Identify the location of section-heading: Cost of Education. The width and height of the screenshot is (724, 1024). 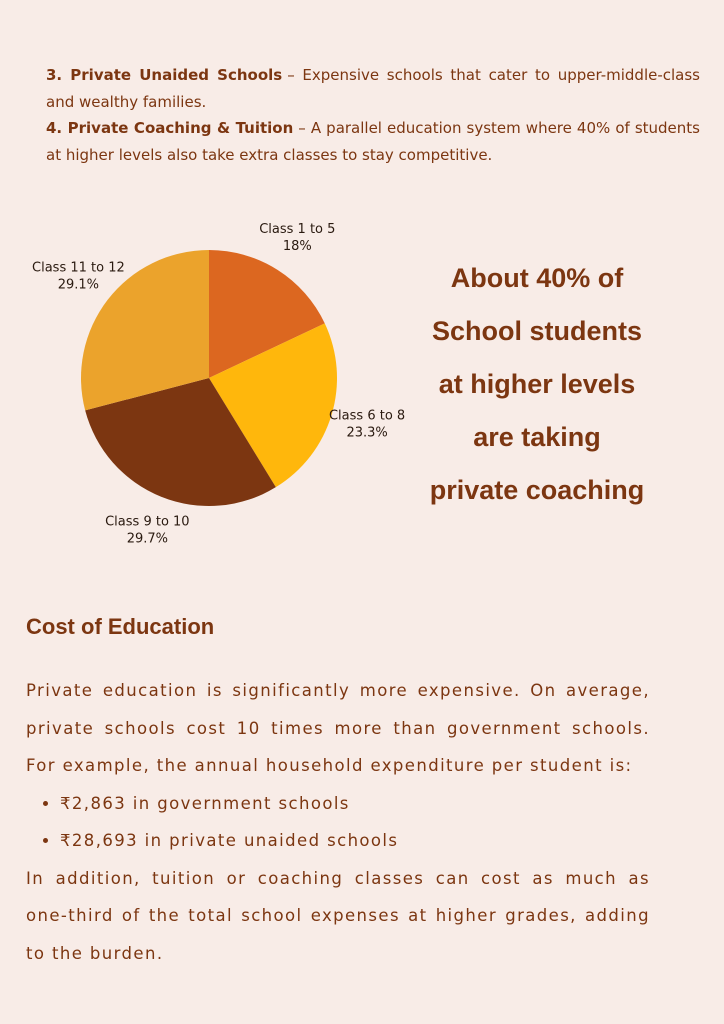
(120, 626).